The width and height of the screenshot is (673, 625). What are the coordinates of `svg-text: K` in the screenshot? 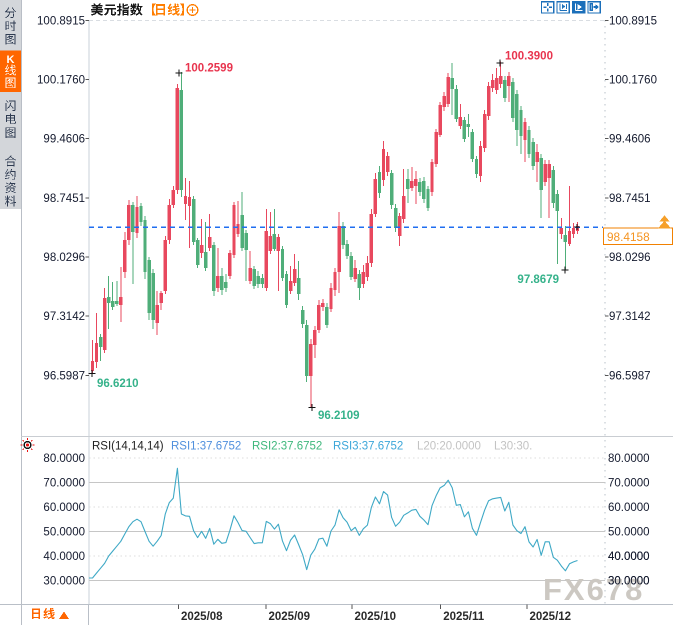 It's located at (11, 60).